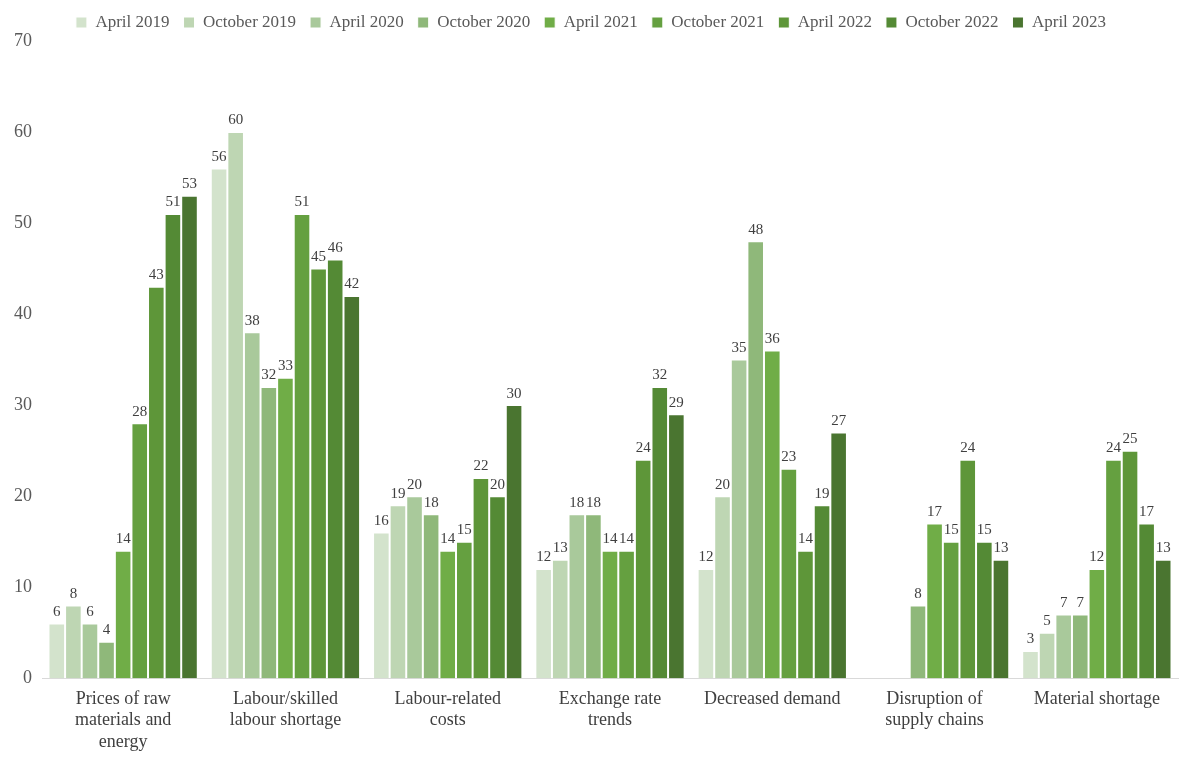  What do you see at coordinates (739, 347) in the screenshot?
I see `data-label: 35` at bounding box center [739, 347].